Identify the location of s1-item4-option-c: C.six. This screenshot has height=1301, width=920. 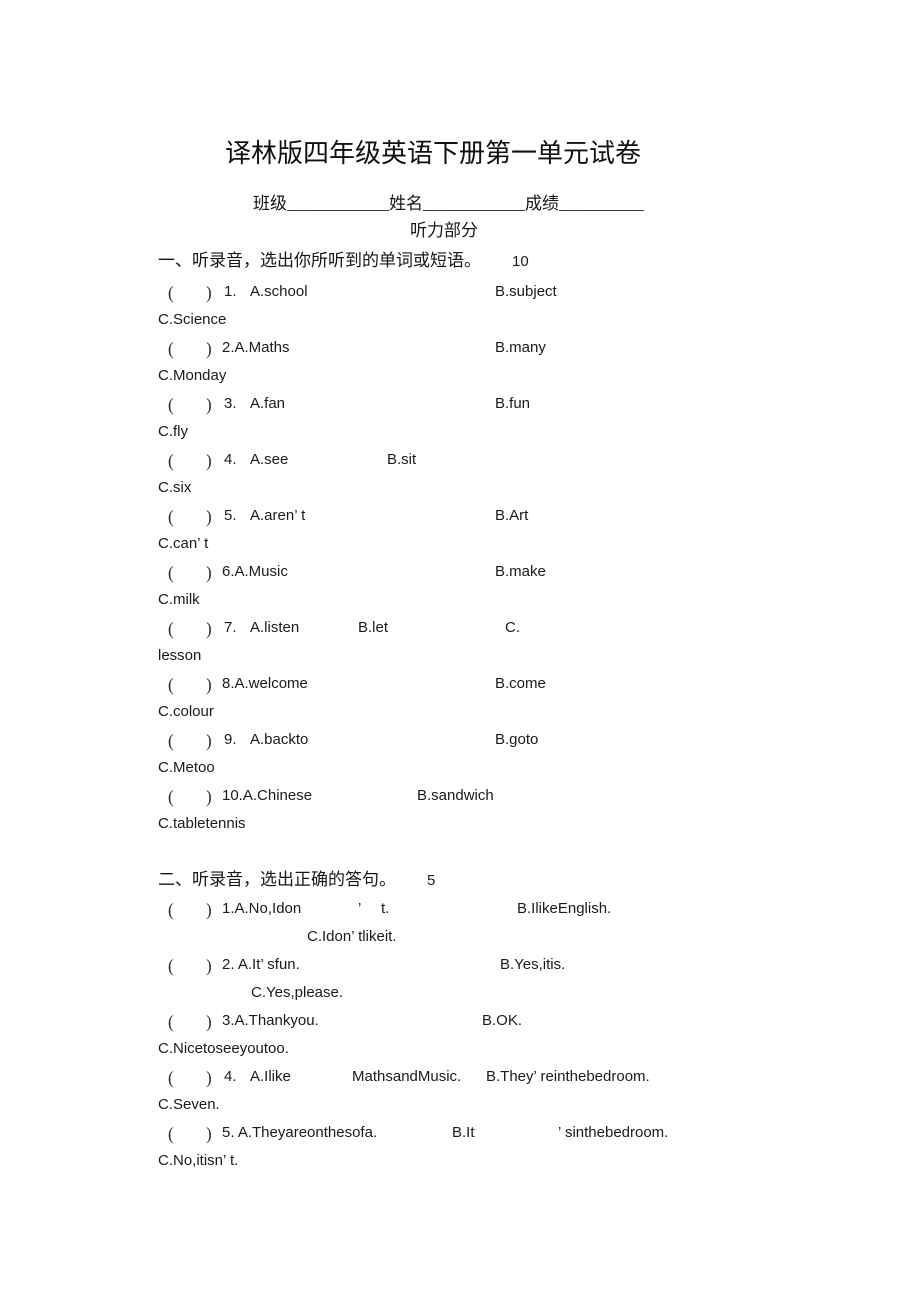
(460, 491).